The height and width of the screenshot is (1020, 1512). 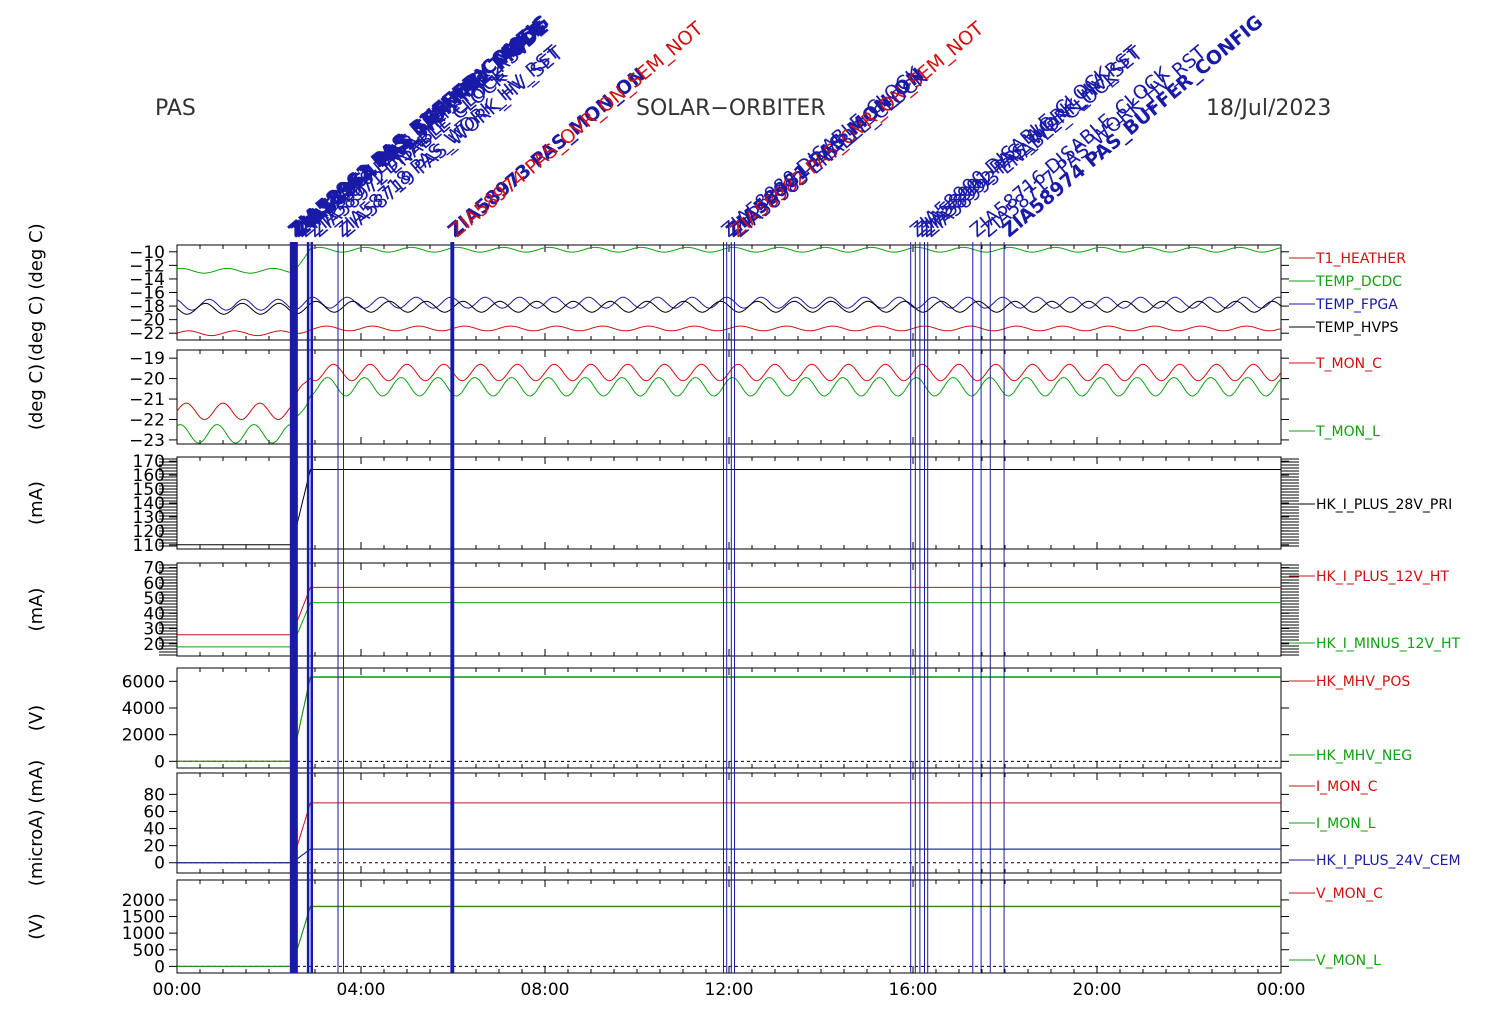 What do you see at coordinates (830, 154) in the screenshot?
I see `command-label: ZIA58983 ENABLE_CLOCK` at bounding box center [830, 154].